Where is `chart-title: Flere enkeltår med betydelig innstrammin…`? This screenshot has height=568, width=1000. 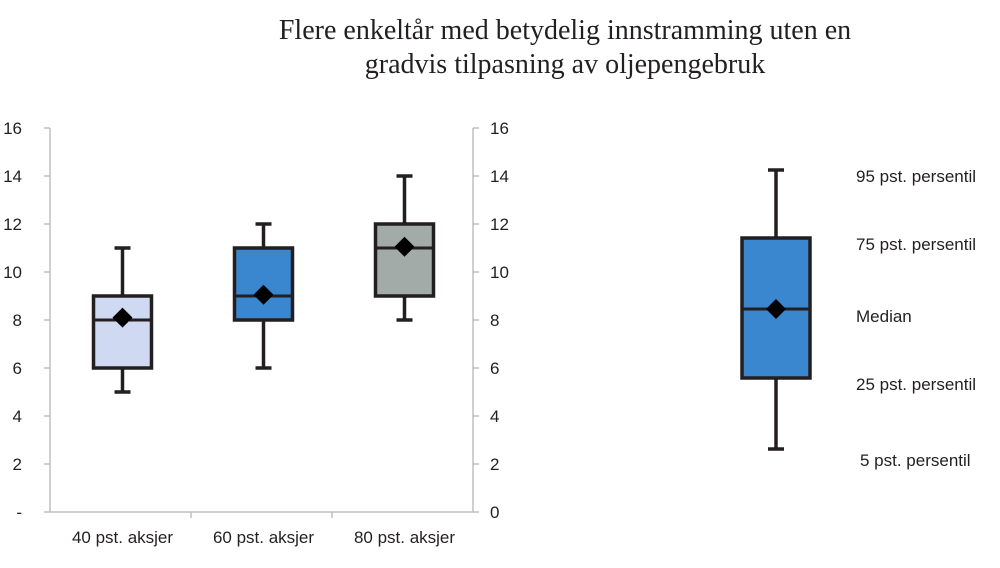 chart-title: Flere enkeltår med betydelig innstrammin… is located at coordinates (565, 48).